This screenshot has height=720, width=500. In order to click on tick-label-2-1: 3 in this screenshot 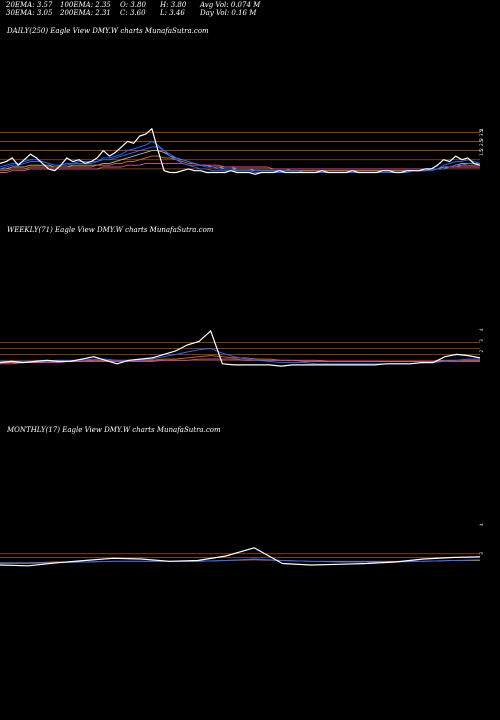, I will do `click(481, 553)`.